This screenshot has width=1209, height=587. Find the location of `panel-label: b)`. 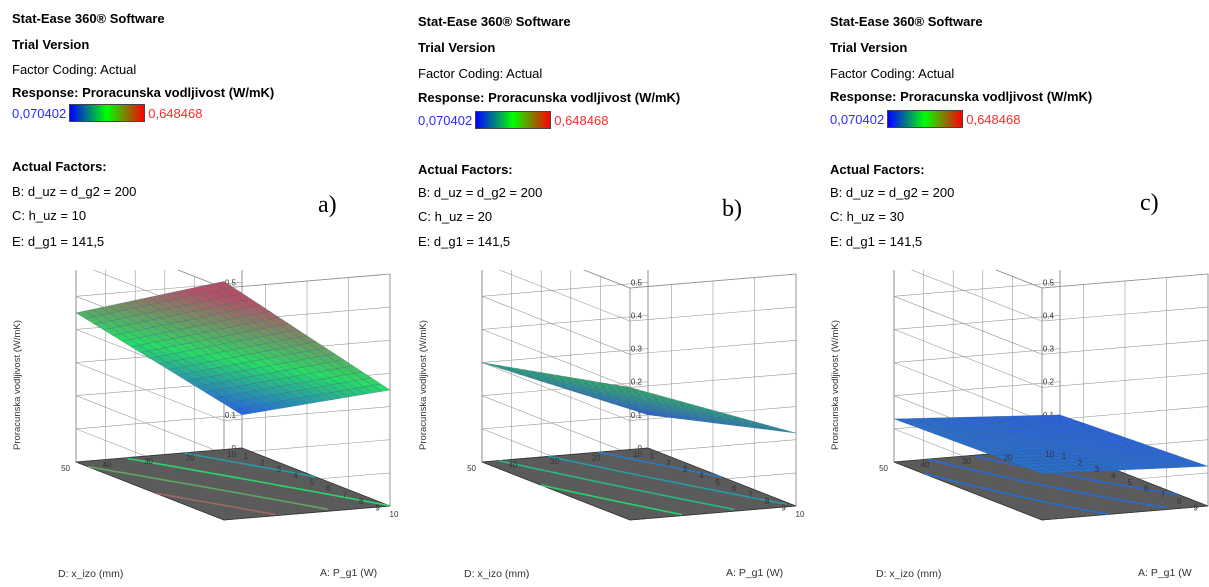

panel-label: b) is located at coordinates (732, 209).